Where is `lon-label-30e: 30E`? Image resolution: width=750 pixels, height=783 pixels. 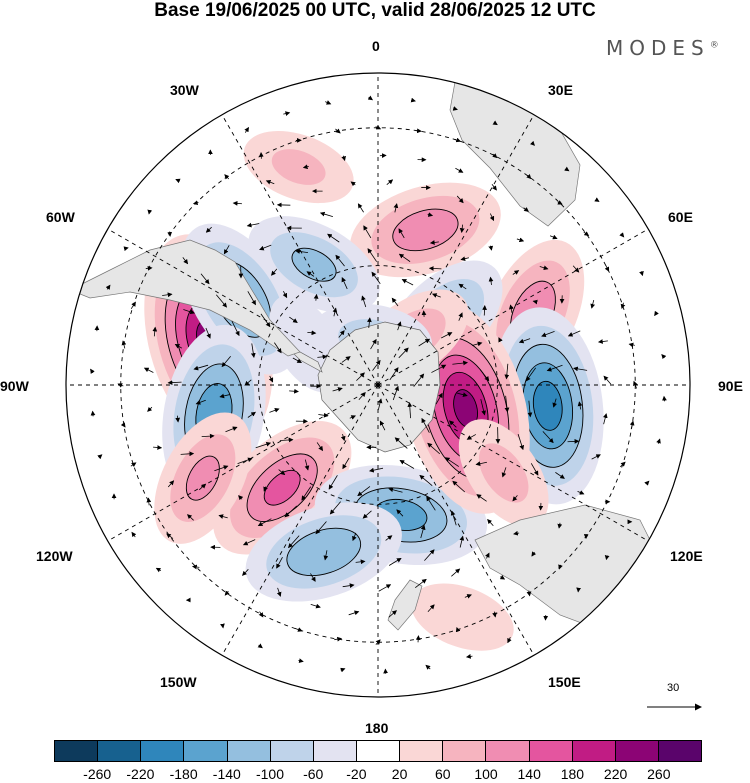 lon-label-30e: 30E is located at coordinates (560, 90).